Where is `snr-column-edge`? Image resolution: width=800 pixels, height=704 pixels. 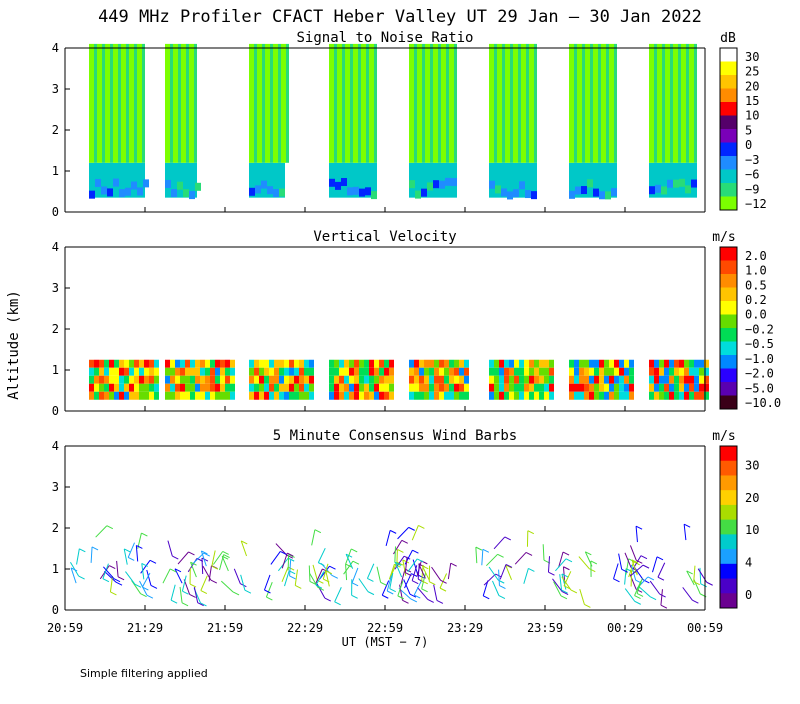 snr-column-edge is located at coordinates (527, 103).